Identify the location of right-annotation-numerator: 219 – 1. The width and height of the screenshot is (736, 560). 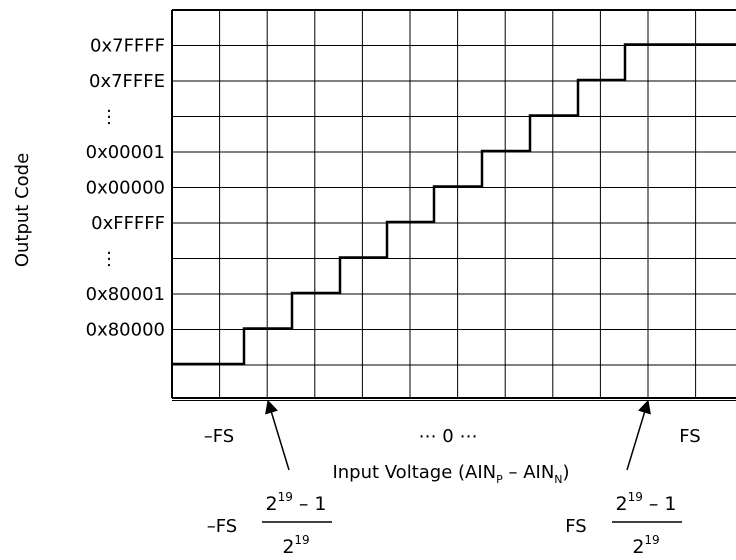
(645, 502).